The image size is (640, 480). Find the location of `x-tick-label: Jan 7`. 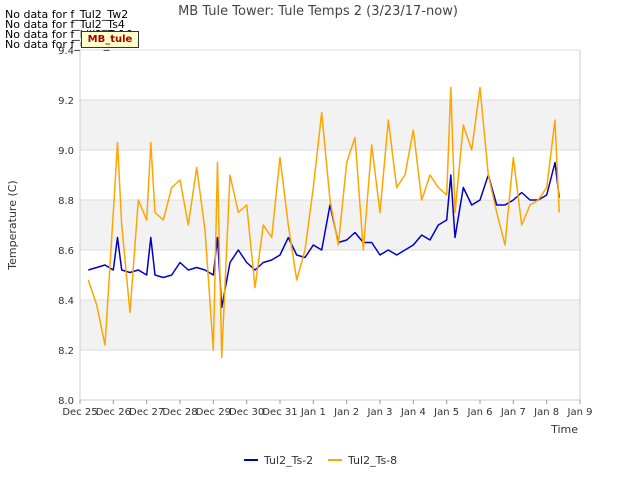

x-tick-label: Jan 7 is located at coordinates (513, 412).